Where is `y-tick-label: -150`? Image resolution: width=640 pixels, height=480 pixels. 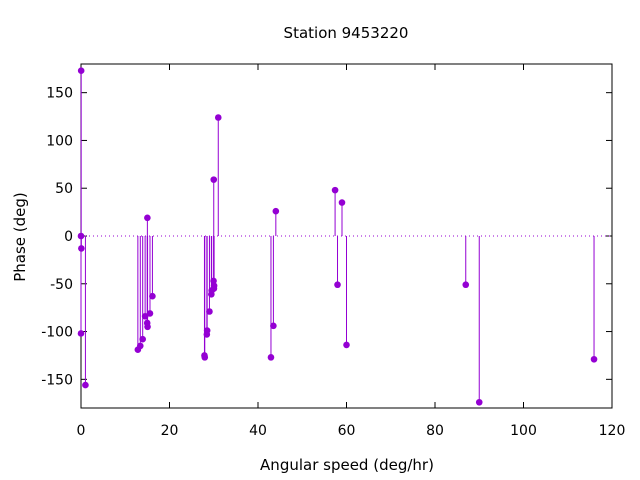 y-tick-label: -150 is located at coordinates (57, 380).